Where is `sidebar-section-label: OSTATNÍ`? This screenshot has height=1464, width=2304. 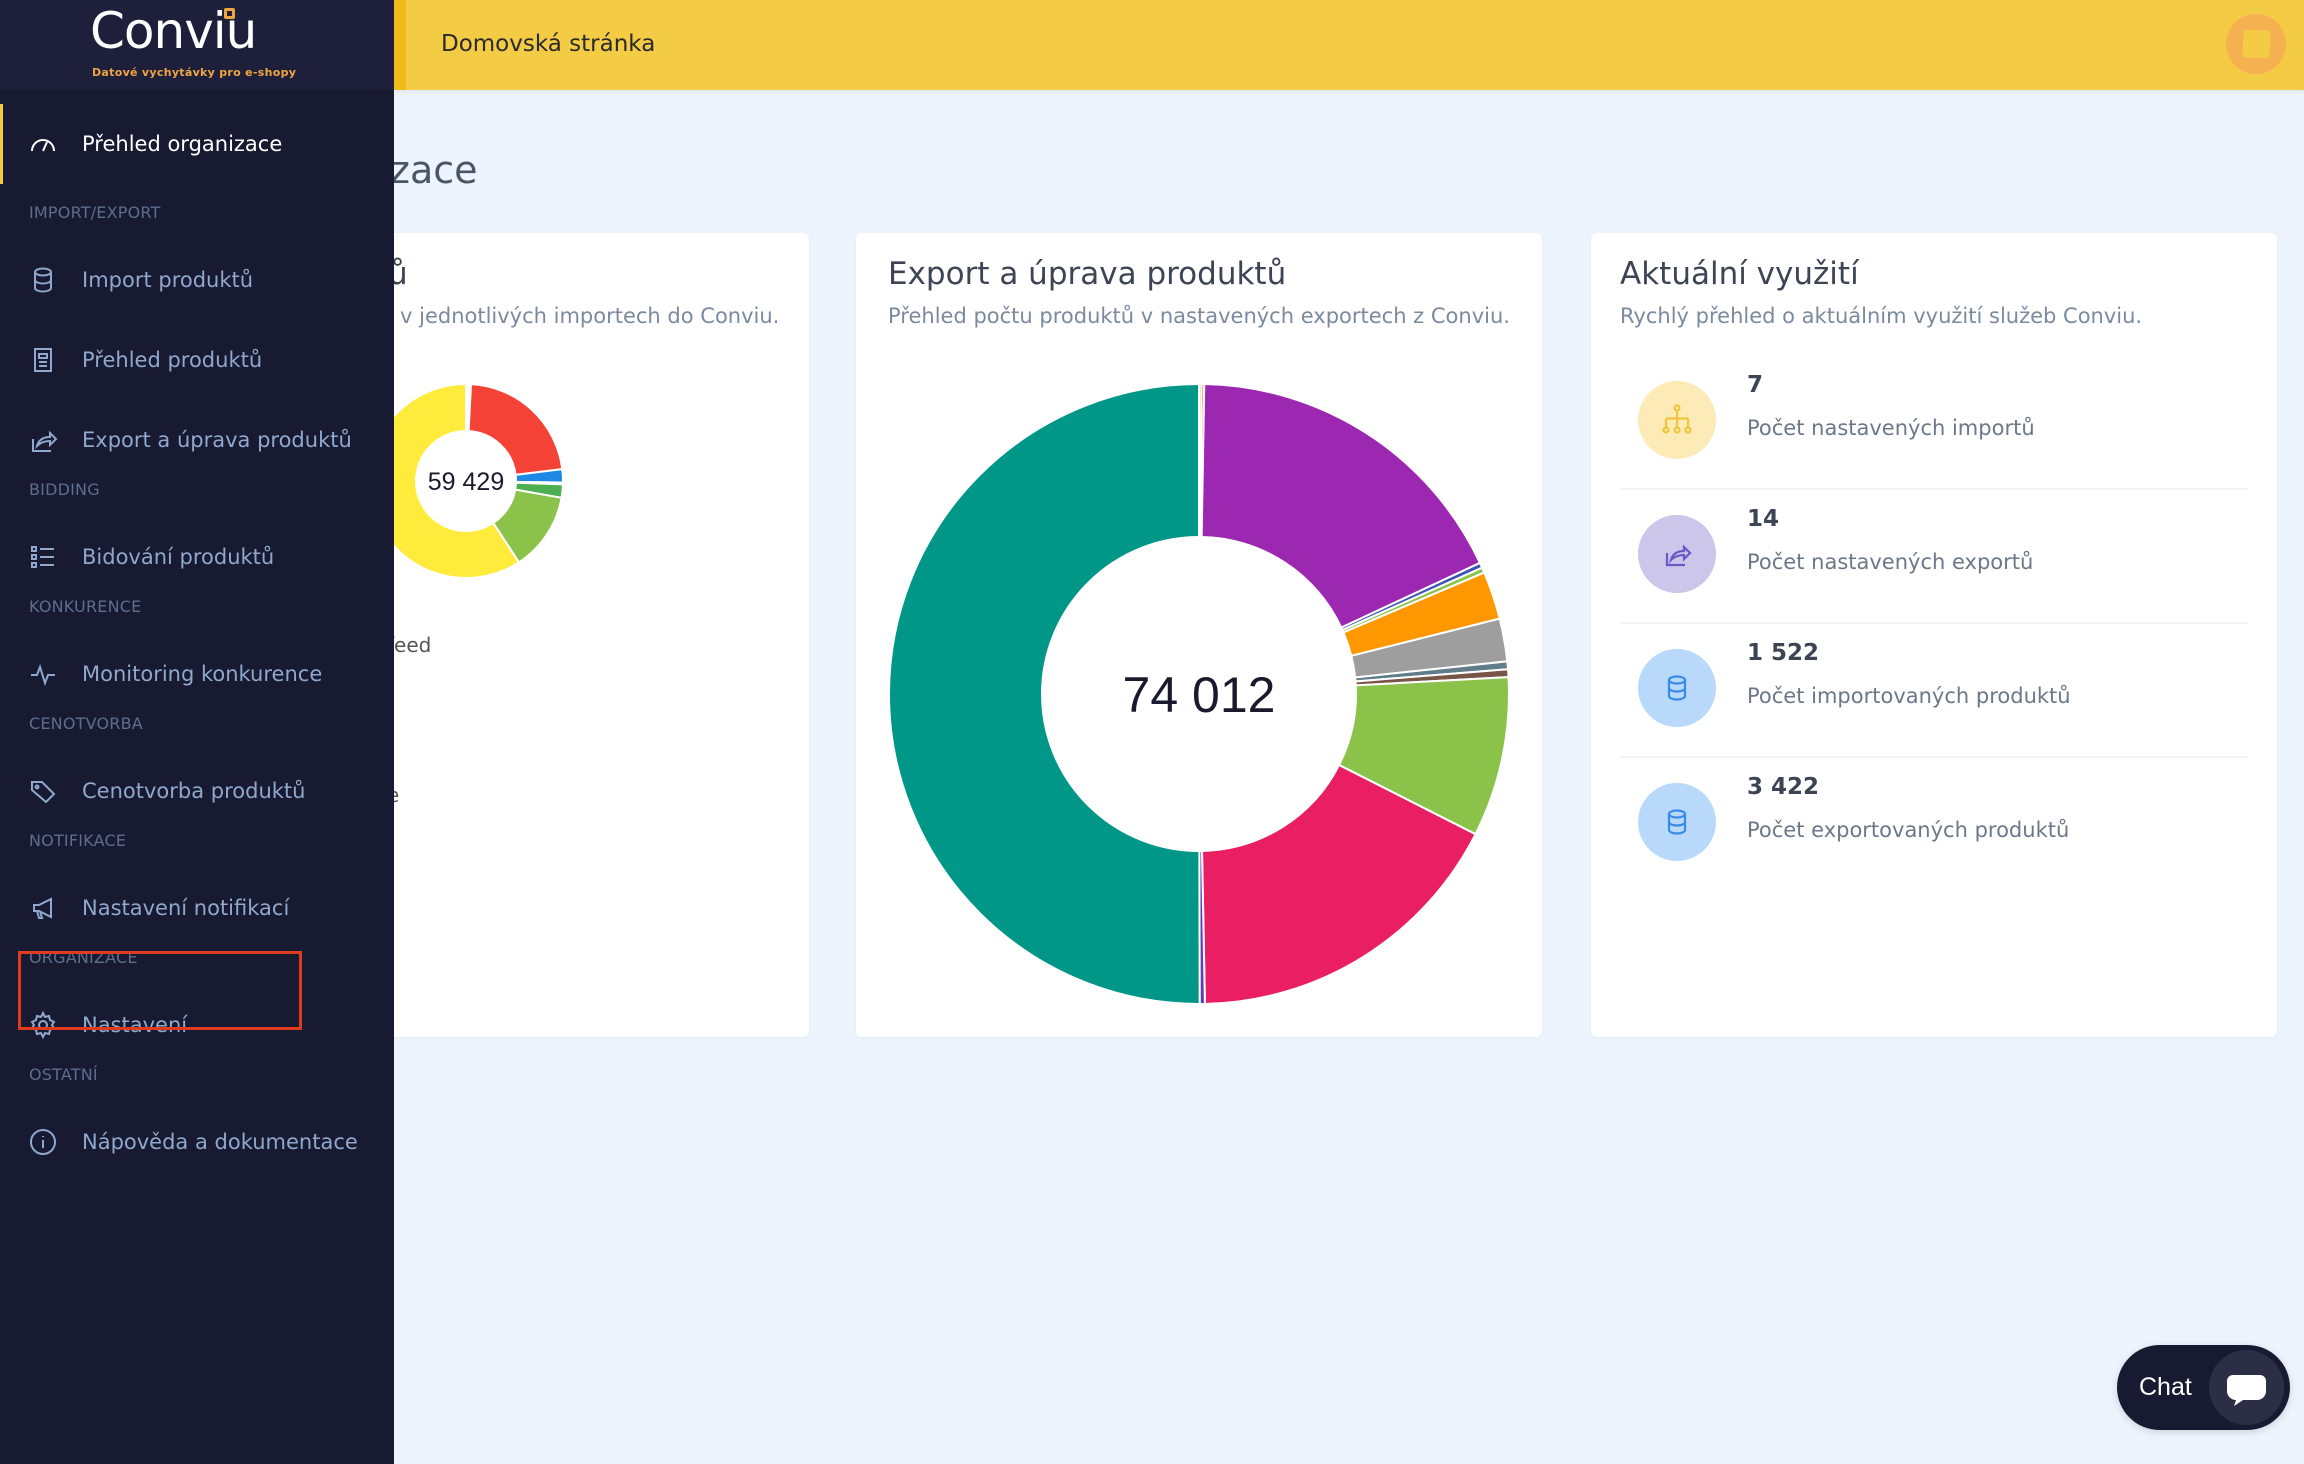 sidebar-section-label: OSTATNÍ is located at coordinates (63, 1074).